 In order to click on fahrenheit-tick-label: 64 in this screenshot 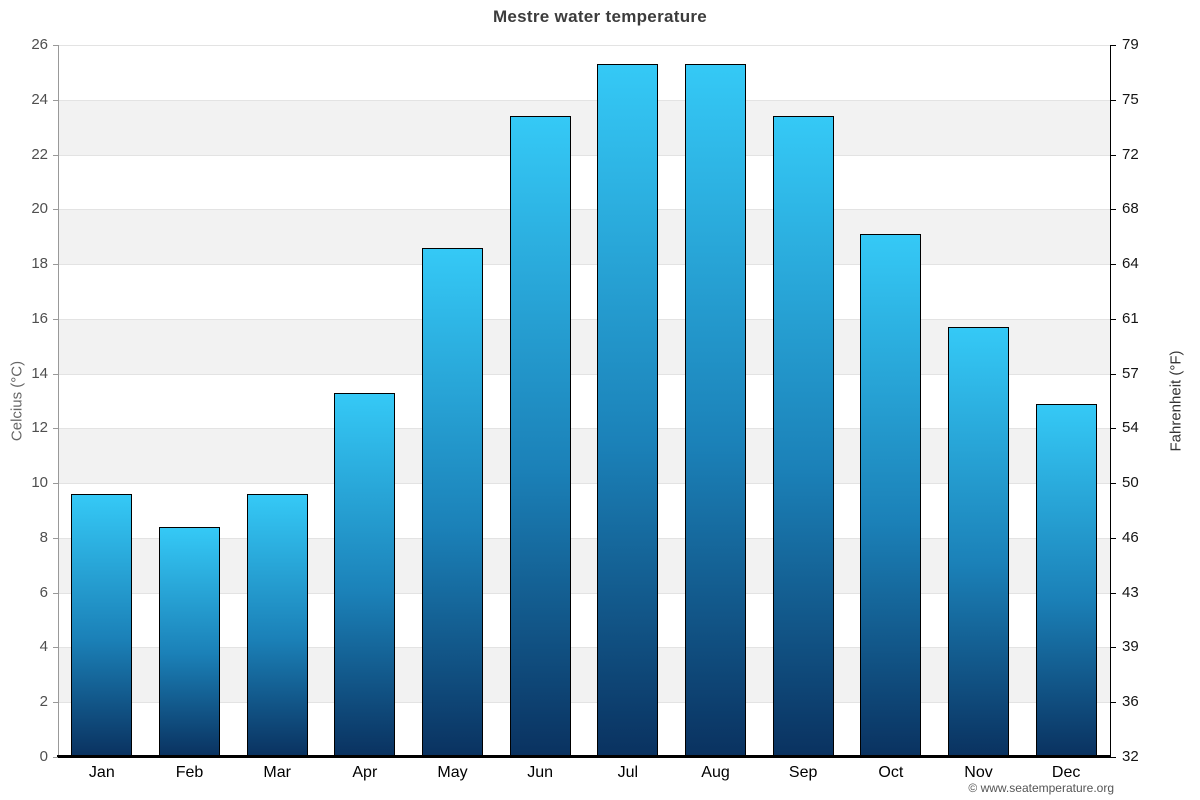, I will do `click(1130, 264)`.